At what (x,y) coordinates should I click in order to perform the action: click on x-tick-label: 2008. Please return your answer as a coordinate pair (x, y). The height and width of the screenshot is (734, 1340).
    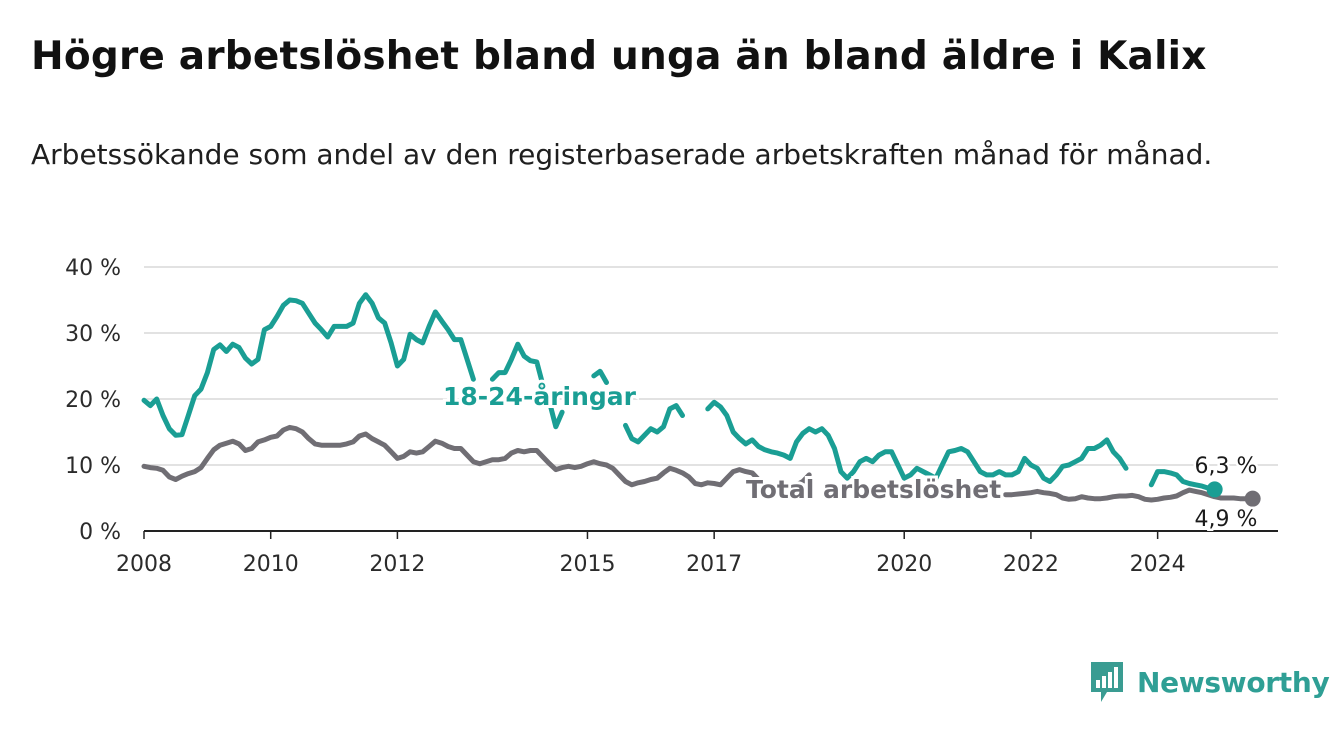
    Looking at the image, I should click on (144, 564).